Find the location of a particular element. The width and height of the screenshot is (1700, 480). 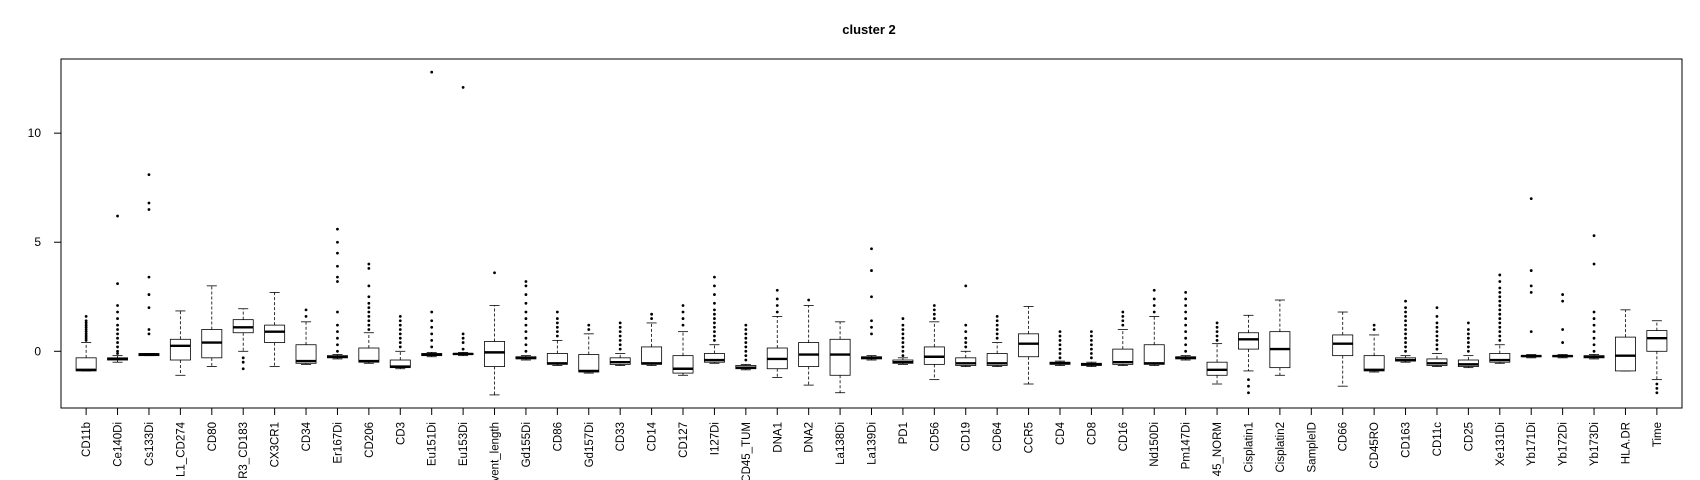

box-CX3CR1 is located at coordinates (275, 329).